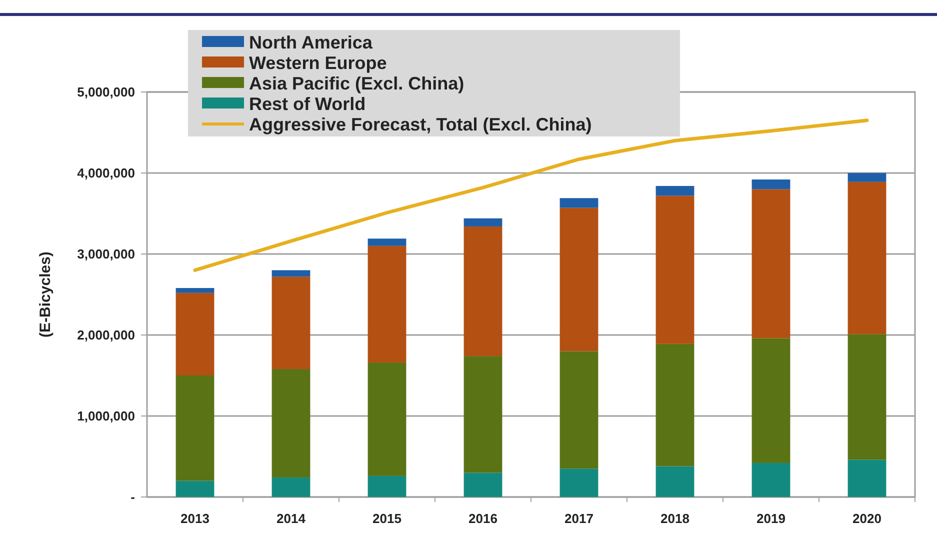 Image resolution: width=937 pixels, height=552 pixels. What do you see at coordinates (106, 254) in the screenshot?
I see `y-tick-label: 3,000,000` at bounding box center [106, 254].